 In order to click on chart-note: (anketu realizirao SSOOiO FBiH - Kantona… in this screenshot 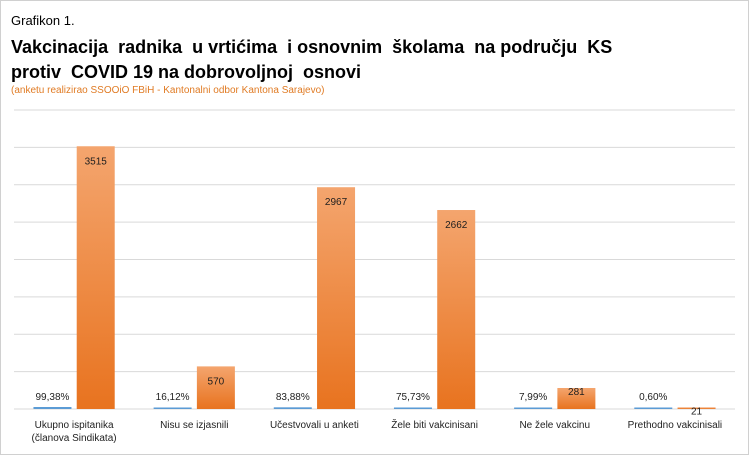, I will do `click(168, 90)`.